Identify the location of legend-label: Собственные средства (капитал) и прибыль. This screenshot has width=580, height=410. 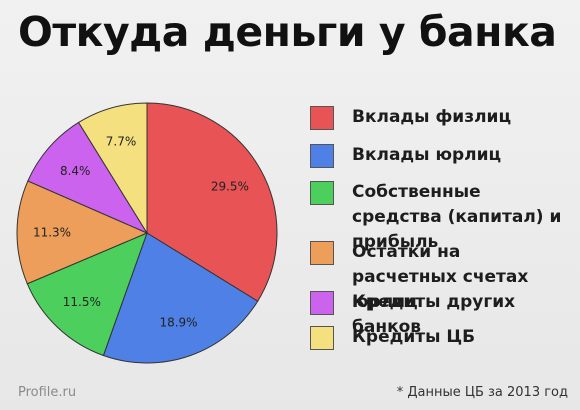
(457, 217).